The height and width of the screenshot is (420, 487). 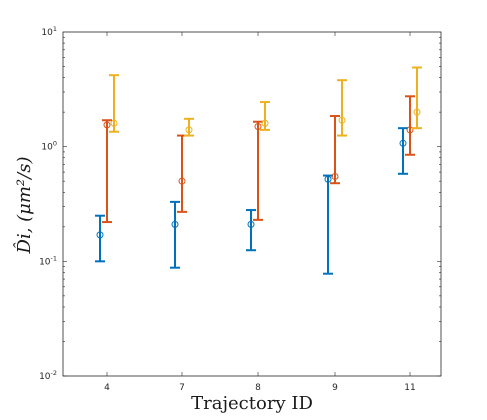 What do you see at coordinates (409, 388) in the screenshot?
I see `x-tick-label: 11` at bounding box center [409, 388].